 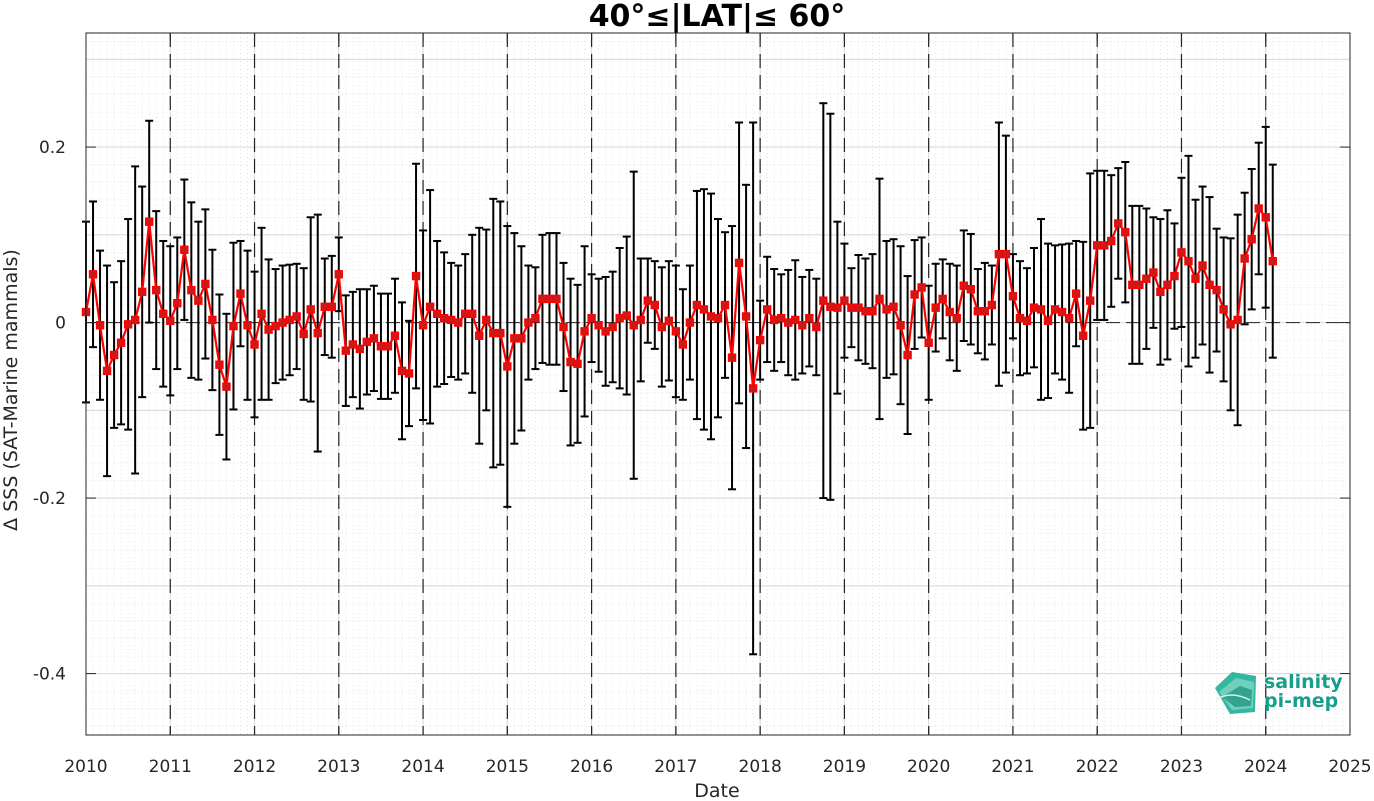 I want to click on x-tick-label: 2015, so click(x=507, y=767).